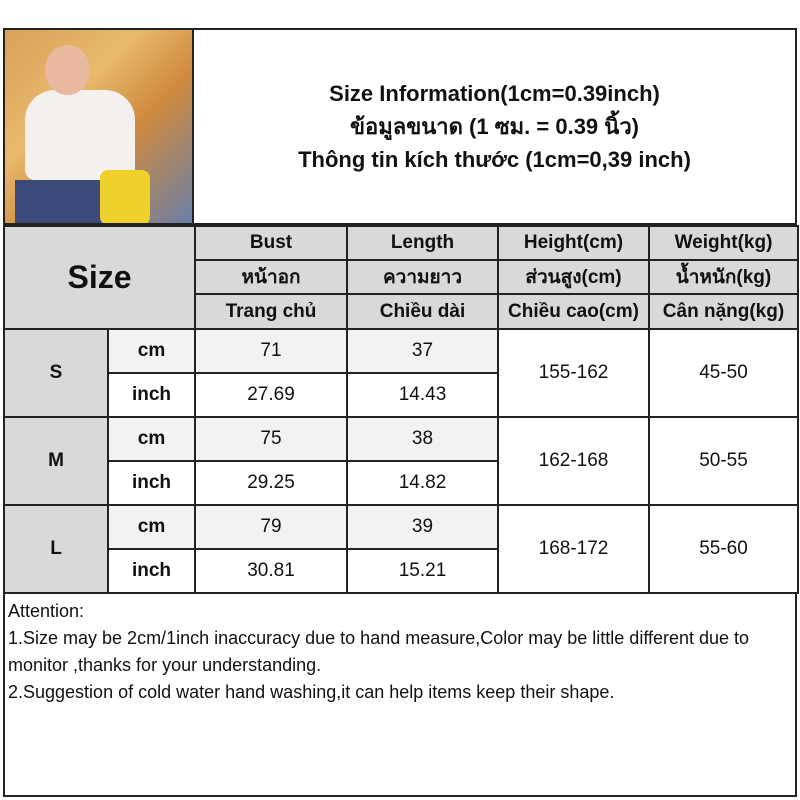 The height and width of the screenshot is (800, 800). What do you see at coordinates (67, 70) in the screenshot?
I see `model-face` at bounding box center [67, 70].